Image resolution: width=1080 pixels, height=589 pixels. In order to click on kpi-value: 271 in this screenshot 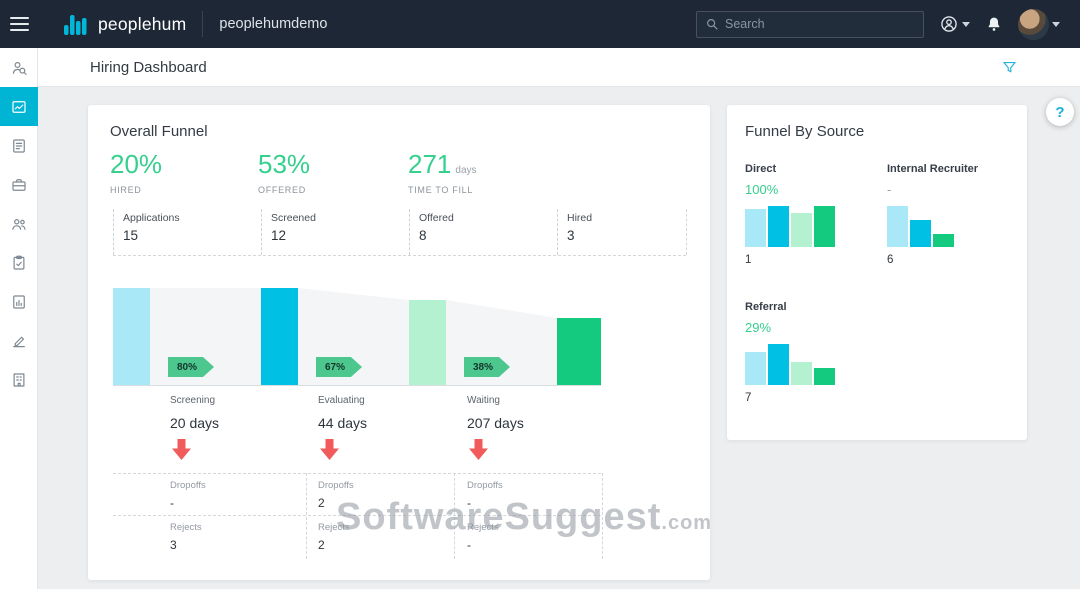, I will do `click(430, 164)`.